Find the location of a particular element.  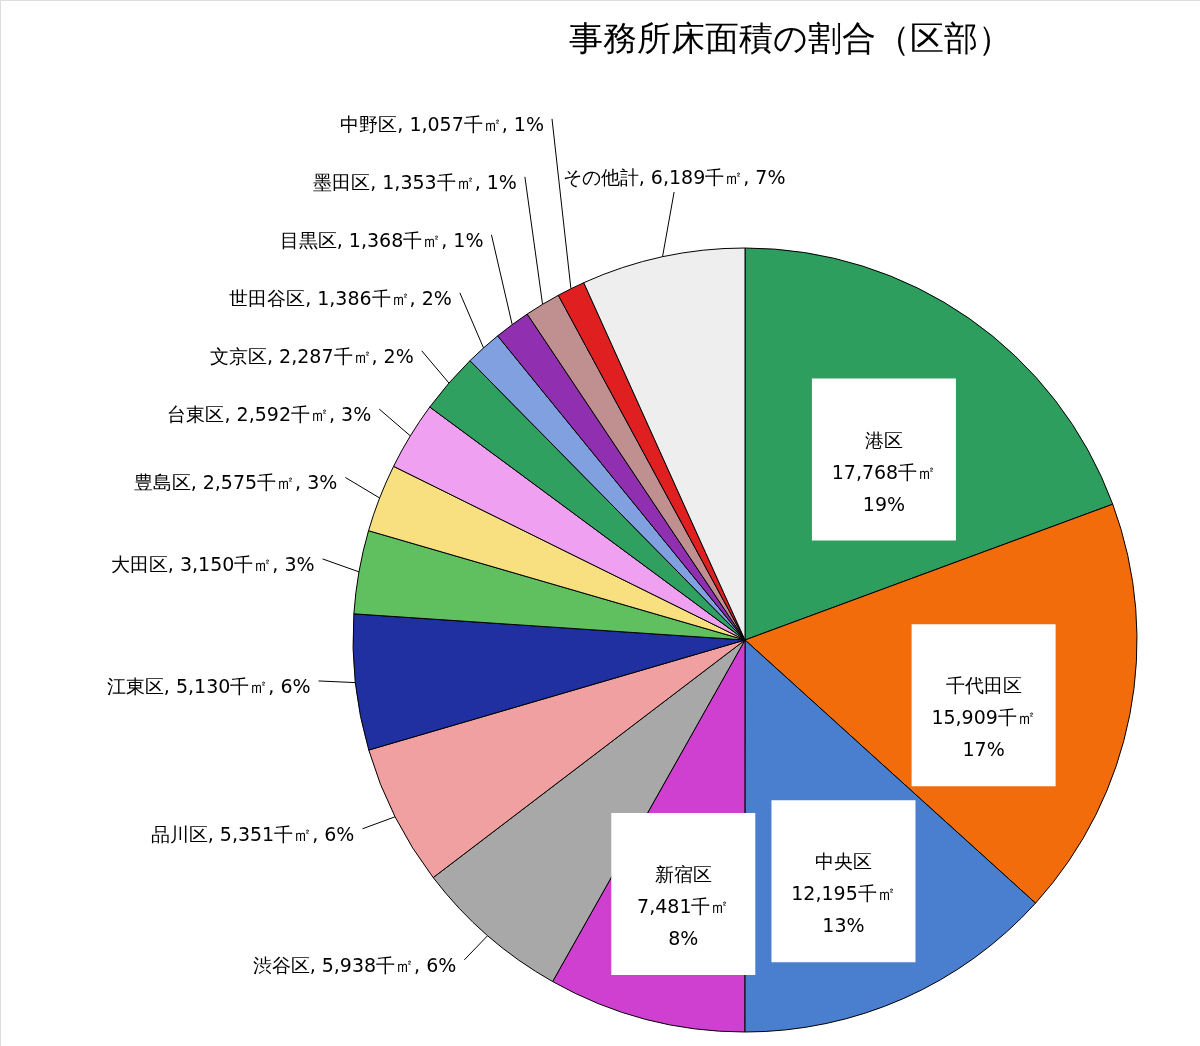

data-label: 17,768千㎡ 19% is located at coordinates (884, 487).